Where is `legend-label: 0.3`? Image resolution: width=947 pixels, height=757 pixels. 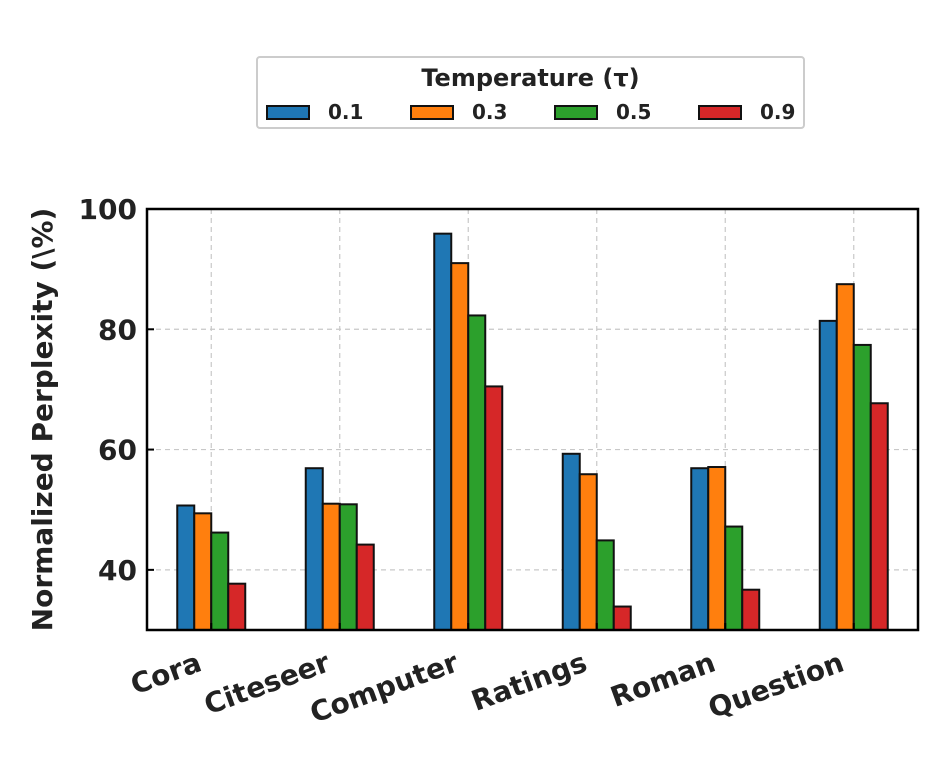 legend-label: 0.3 is located at coordinates (490, 112).